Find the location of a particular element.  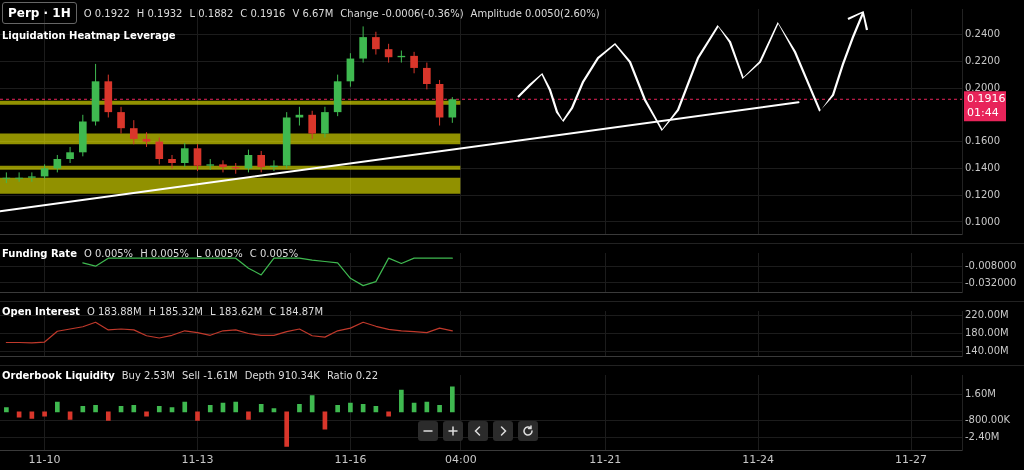

x-tick-label: 11-27 is located at coordinates (911, 460).